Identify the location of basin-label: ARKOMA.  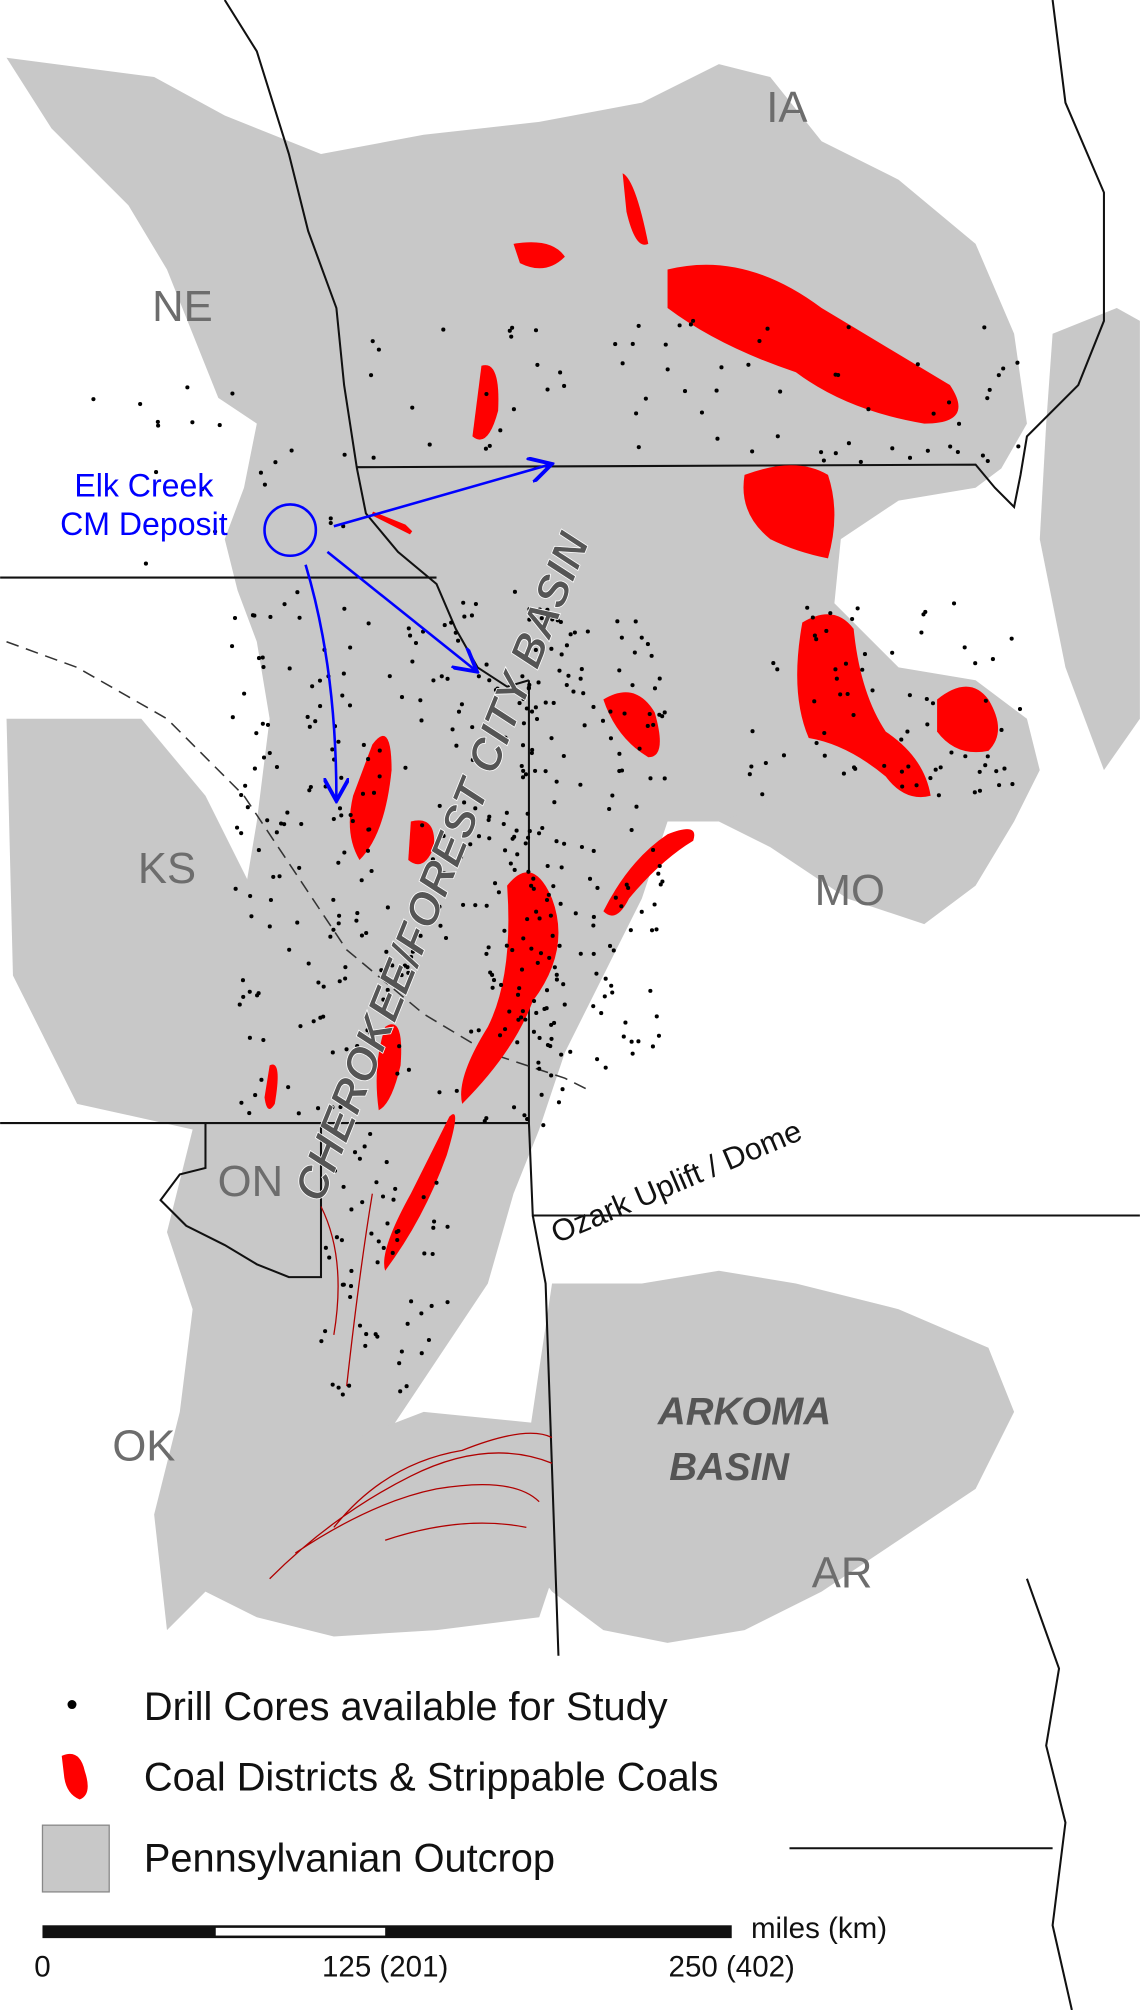
(744, 1412).